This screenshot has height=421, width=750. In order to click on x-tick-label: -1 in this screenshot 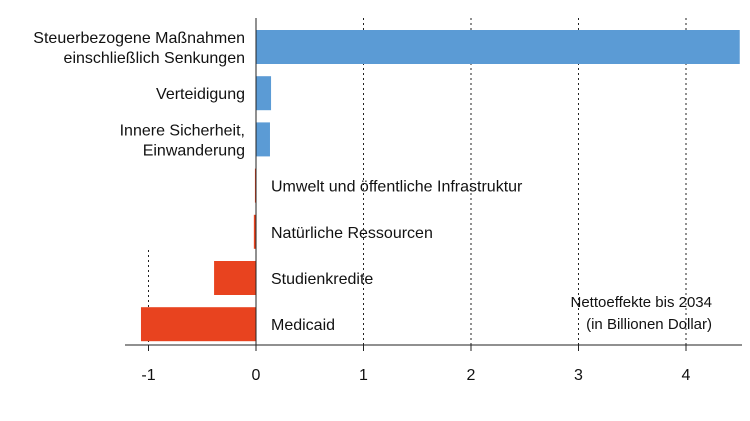, I will do `click(148, 375)`.